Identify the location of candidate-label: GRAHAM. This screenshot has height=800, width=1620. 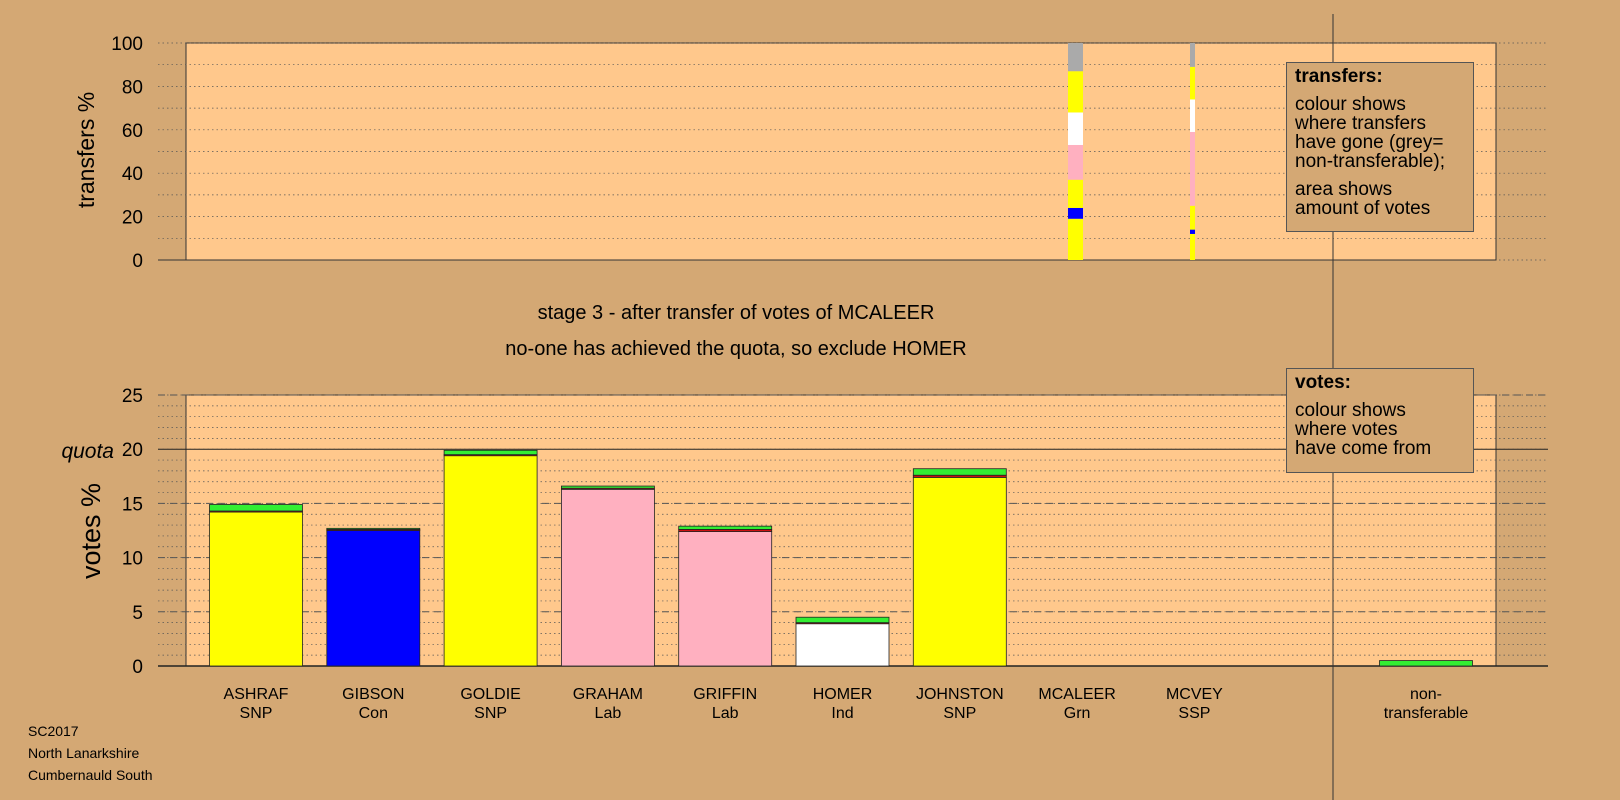
(608, 694).